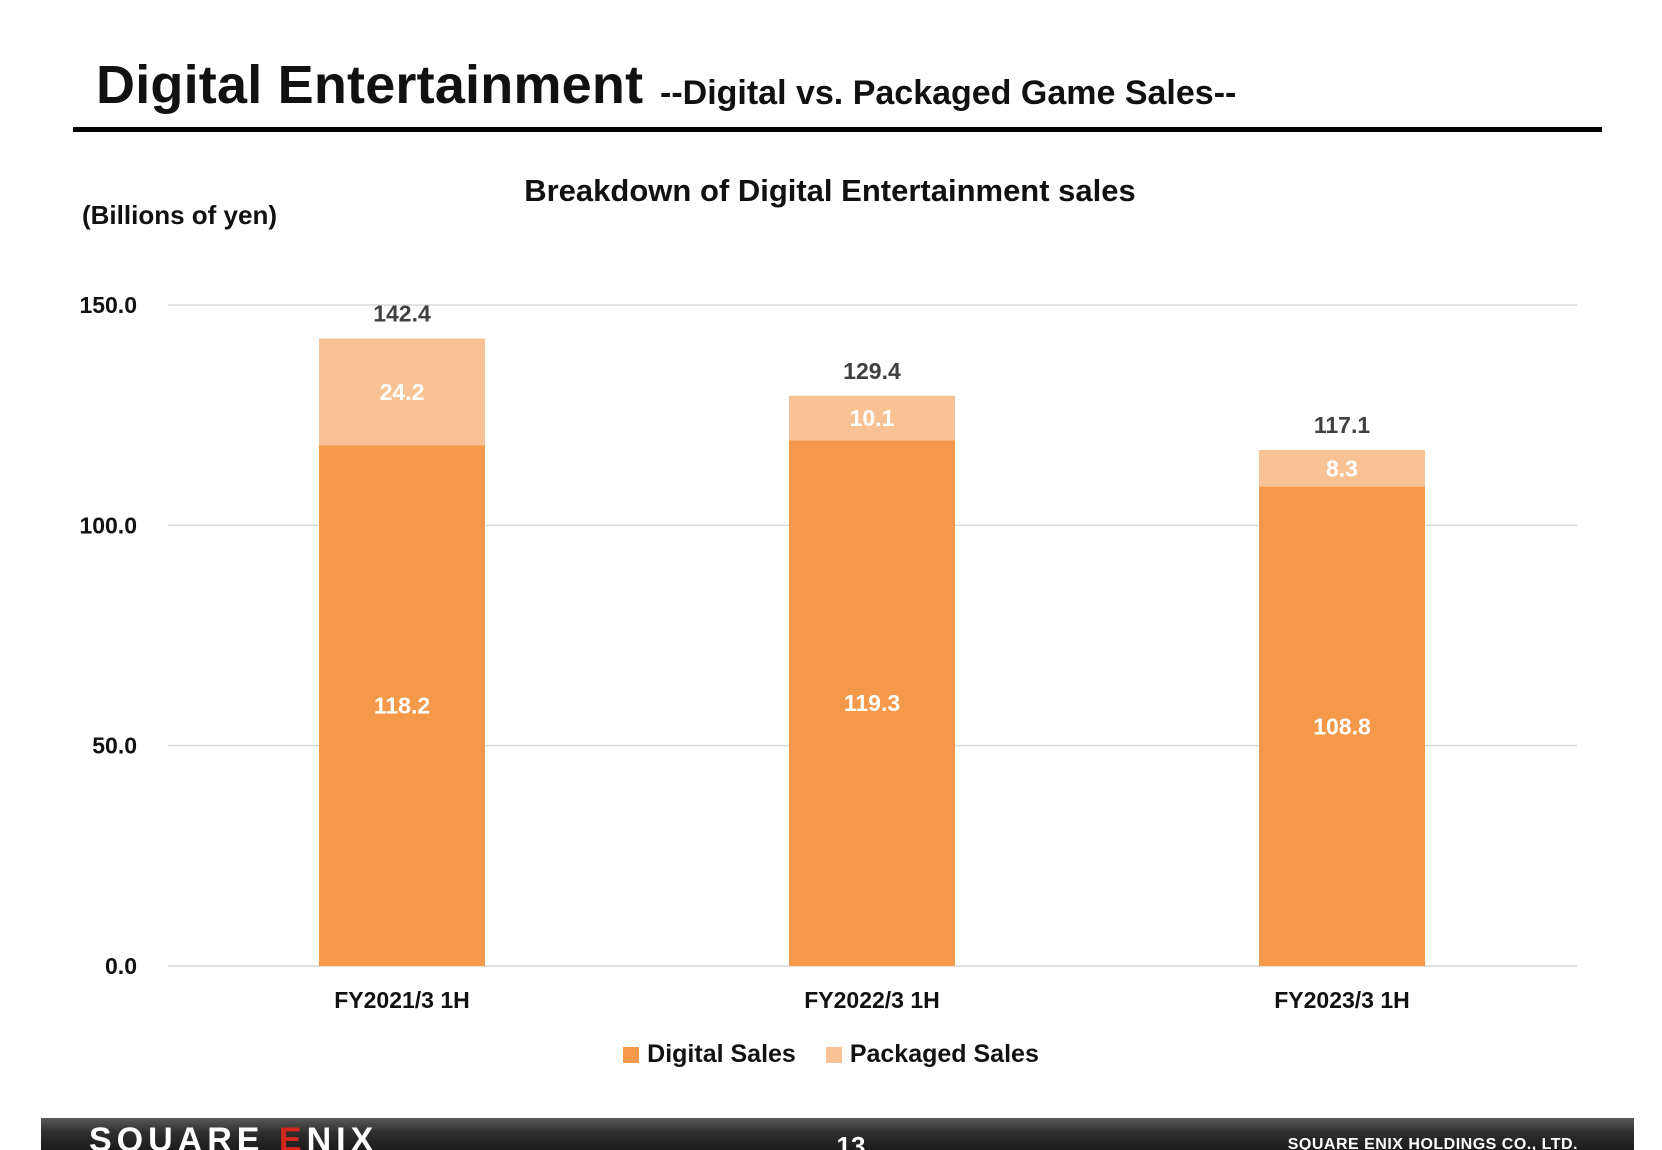 The width and height of the screenshot is (1662, 1150). I want to click on bar-total-label: 129.4, so click(872, 371).